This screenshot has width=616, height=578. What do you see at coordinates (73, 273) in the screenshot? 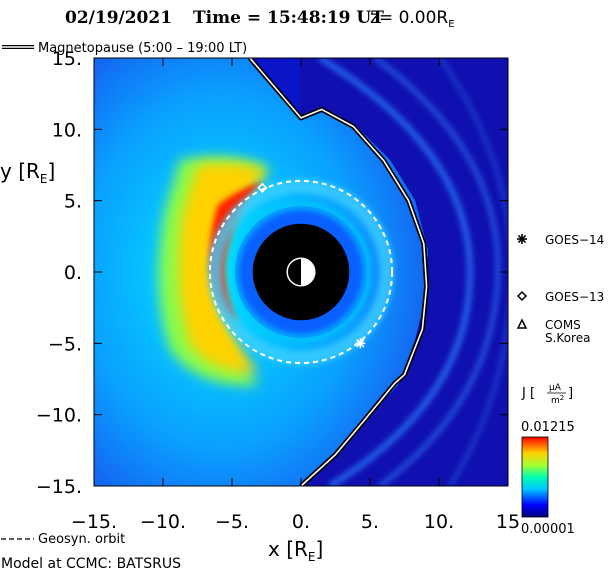
I see `y-tick-label: 0.` at bounding box center [73, 273].